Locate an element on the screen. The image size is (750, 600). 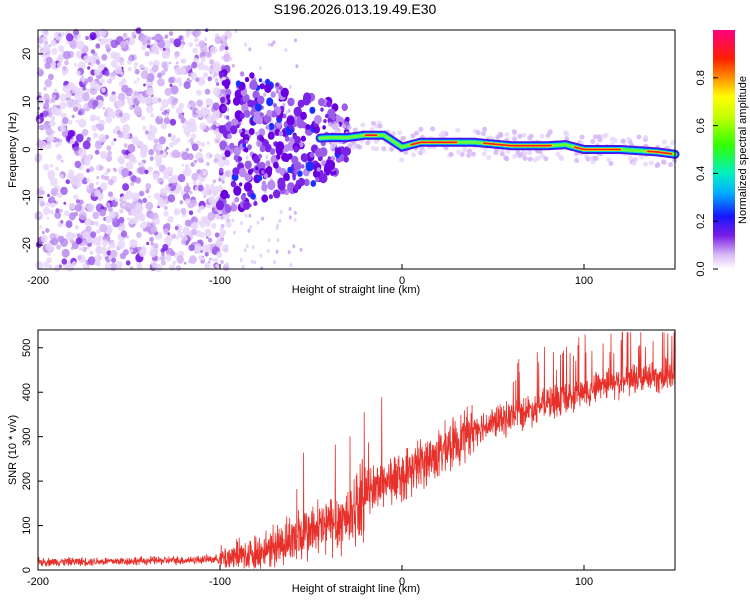
snr-y-tick-label: 0 is located at coordinates (27, 570).